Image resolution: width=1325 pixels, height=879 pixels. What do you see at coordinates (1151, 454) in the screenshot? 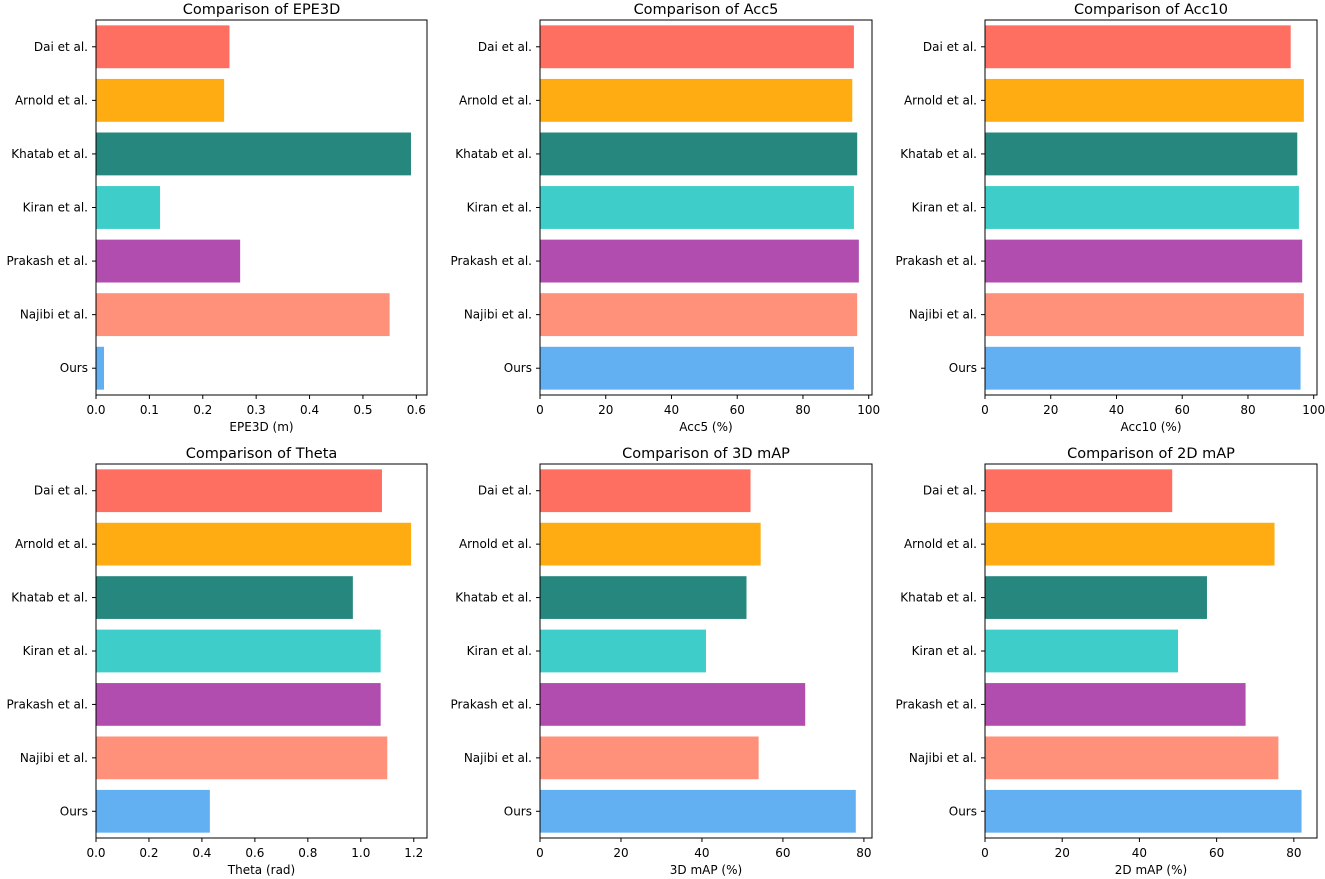
I see `chart-title: Comparison of 2D mAP` at bounding box center [1151, 454].